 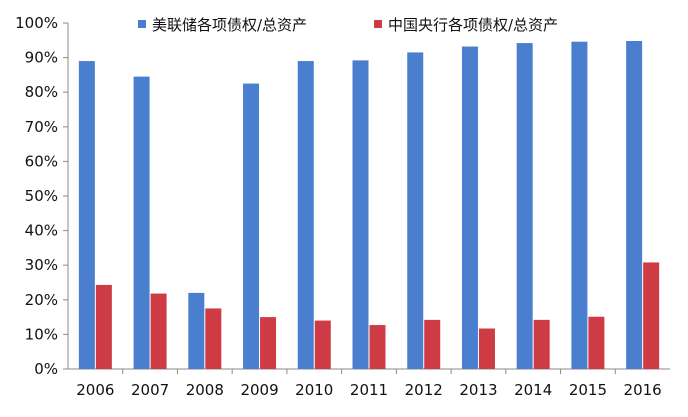 What do you see at coordinates (360, 214) in the screenshot?
I see `bar-series-1-2011` at bounding box center [360, 214].